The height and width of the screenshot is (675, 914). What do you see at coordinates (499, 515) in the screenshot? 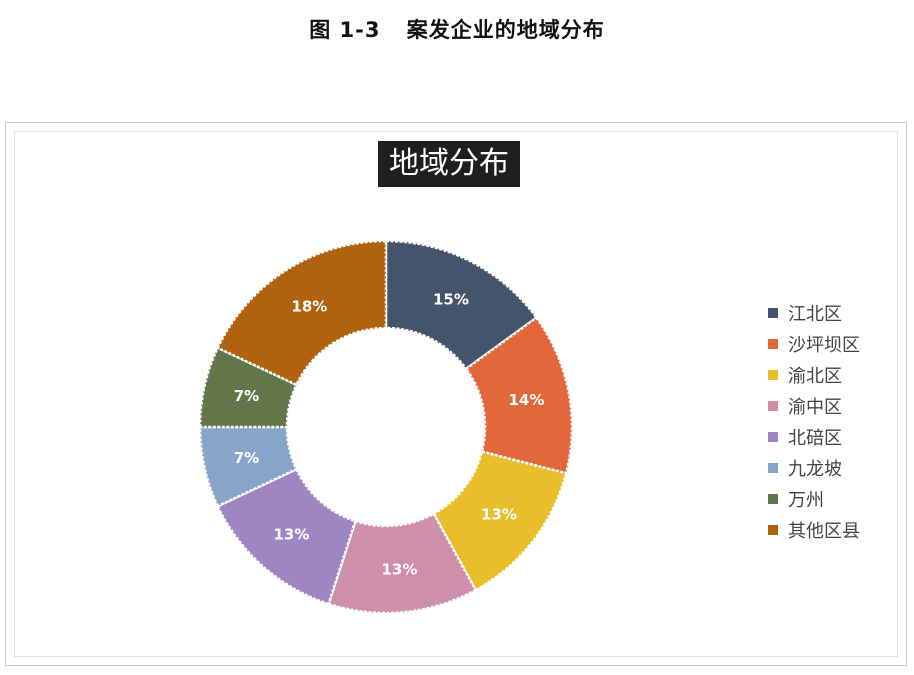
I see `slice-label-3: 13%` at bounding box center [499, 515].